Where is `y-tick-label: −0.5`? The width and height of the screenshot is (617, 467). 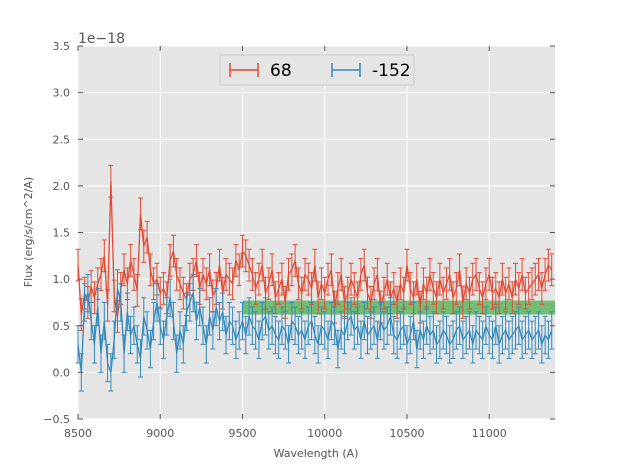
y-tick-label: −0.5 is located at coordinates (56, 419).